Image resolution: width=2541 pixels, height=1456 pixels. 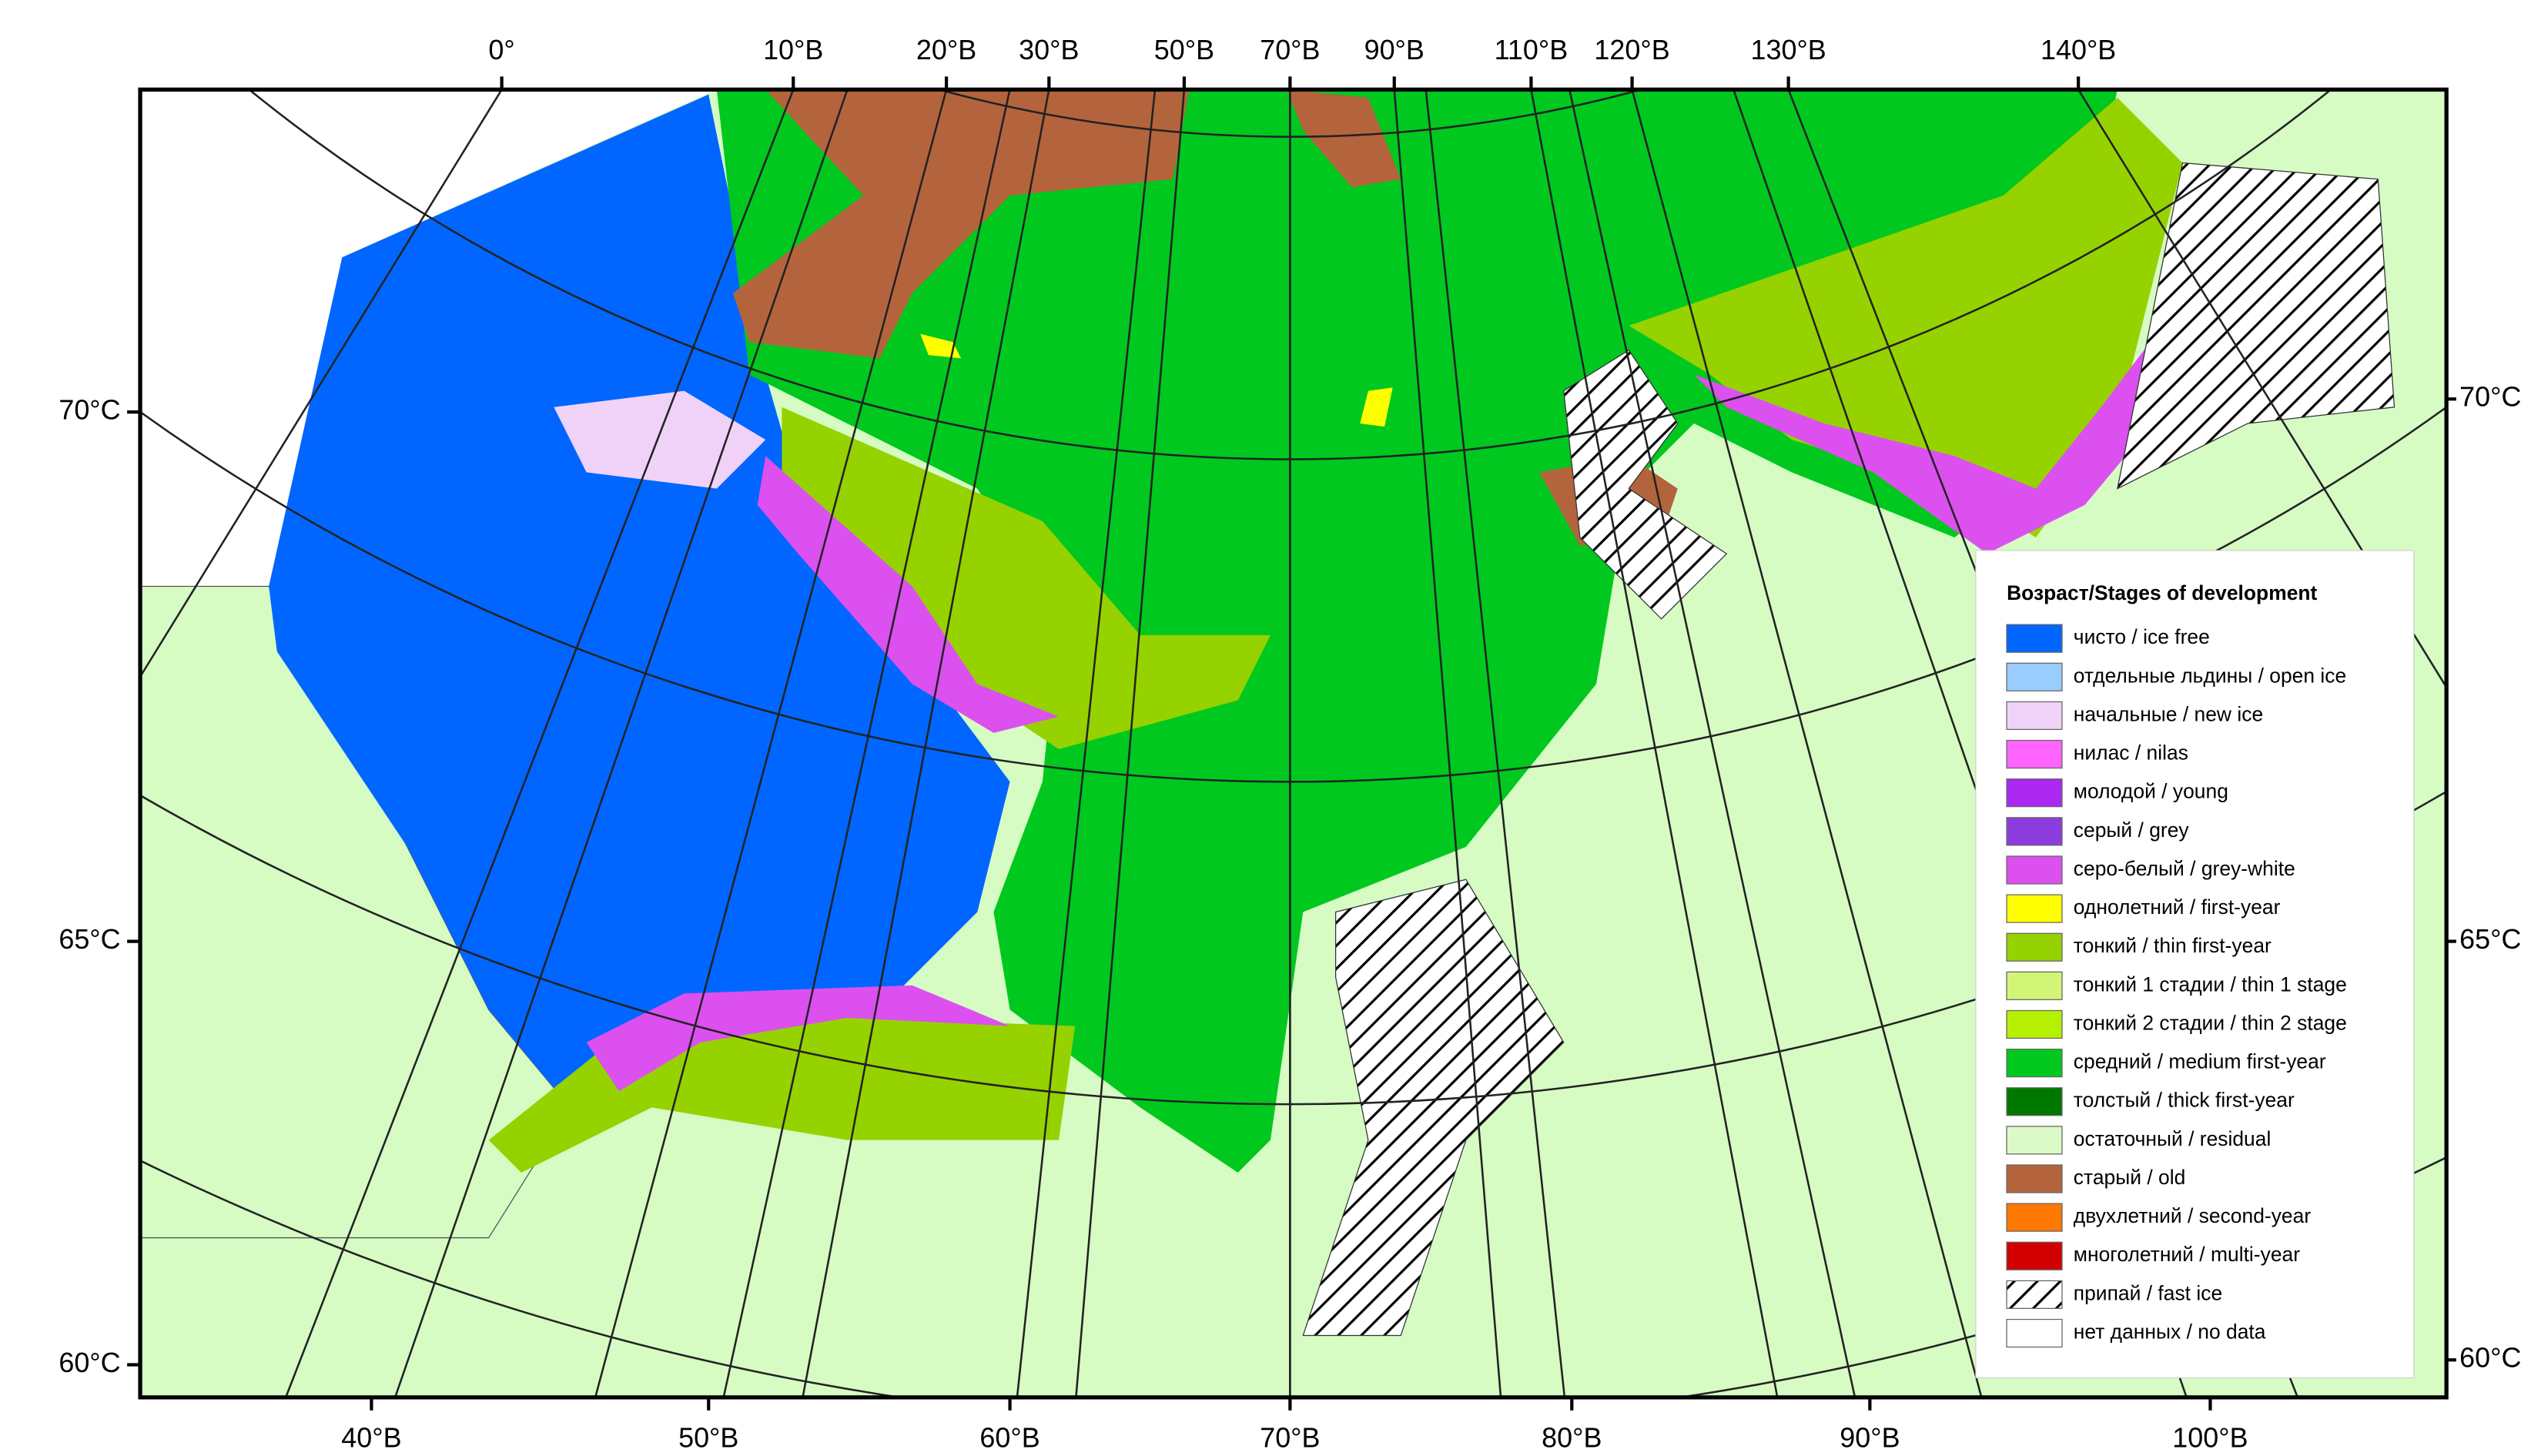 What do you see at coordinates (2184, 869) in the screenshot?
I see `legend-label: серо-белый / grey-white` at bounding box center [2184, 869].